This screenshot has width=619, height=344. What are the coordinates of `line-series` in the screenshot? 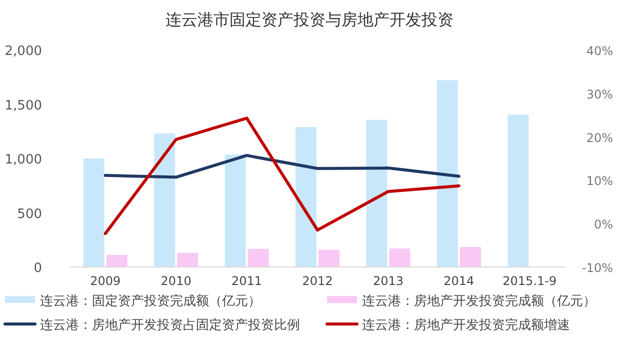 It's located at (282, 166).